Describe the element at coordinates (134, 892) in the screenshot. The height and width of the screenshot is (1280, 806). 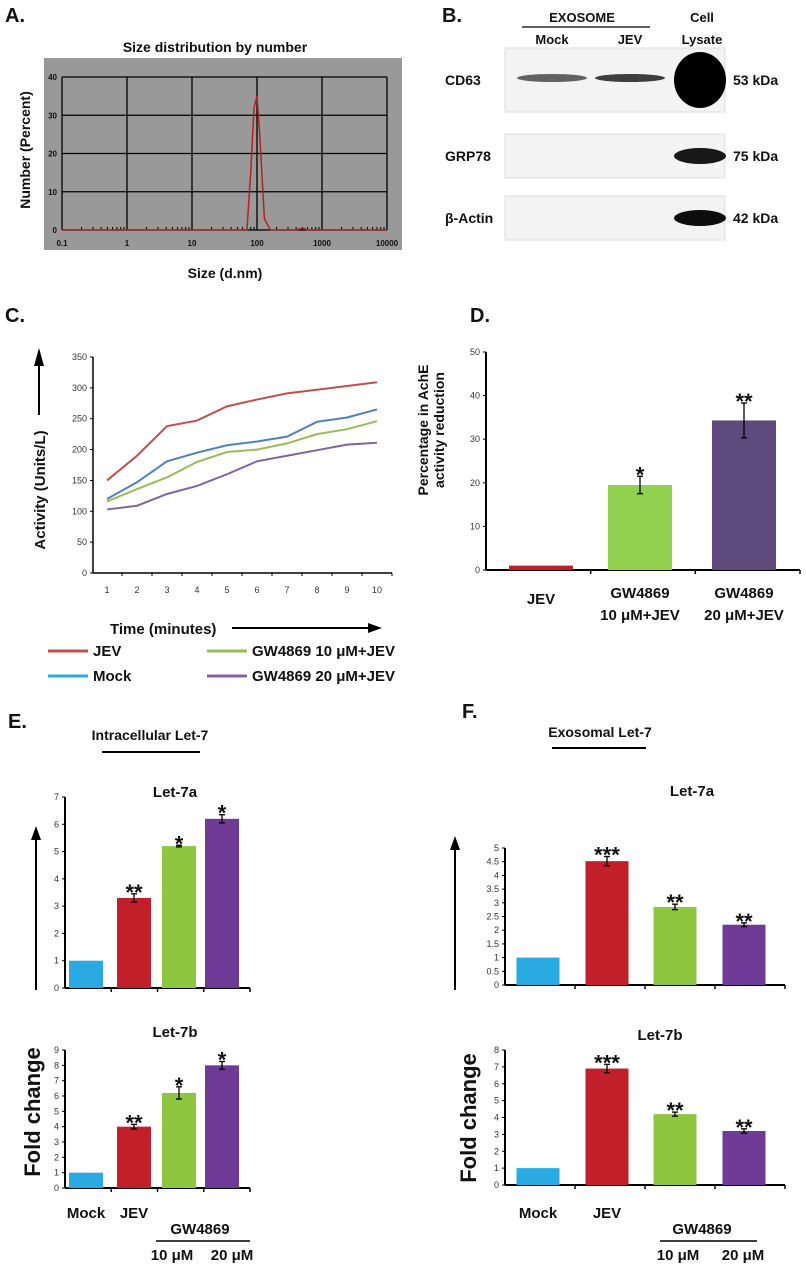
I see `chart-e-let7a-significance: **` at that location.